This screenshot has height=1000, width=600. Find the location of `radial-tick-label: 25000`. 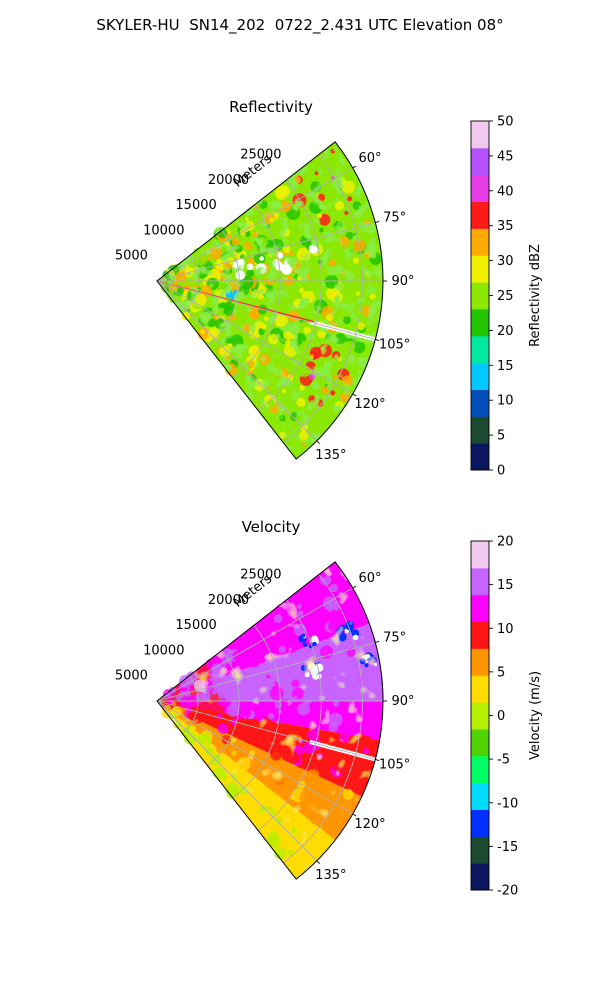

radial-tick-label: 25000 is located at coordinates (260, 155).